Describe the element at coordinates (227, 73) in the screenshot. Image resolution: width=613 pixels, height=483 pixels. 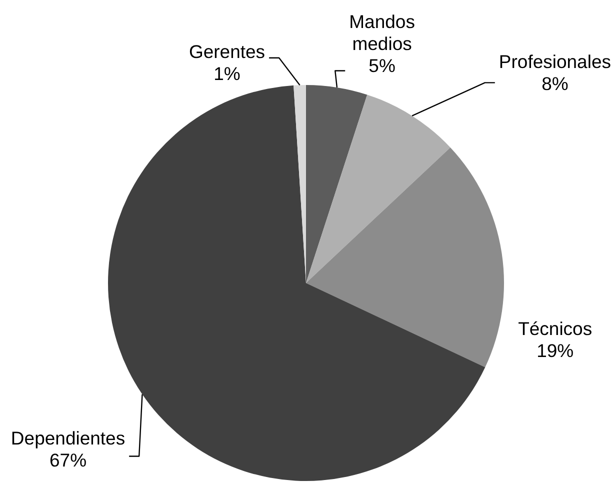
I see `data-label: 1%` at that location.